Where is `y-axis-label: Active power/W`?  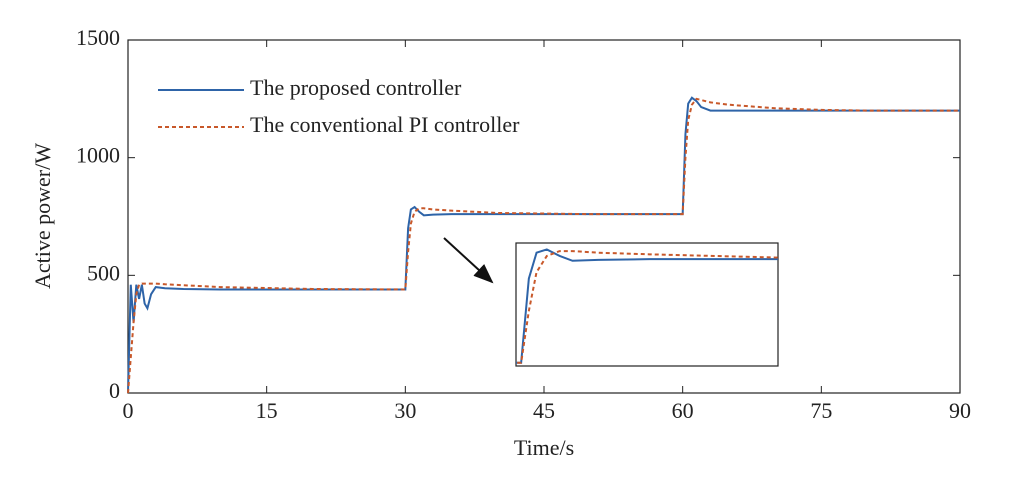 y-axis-label: Active power/W is located at coordinates (42, 216).